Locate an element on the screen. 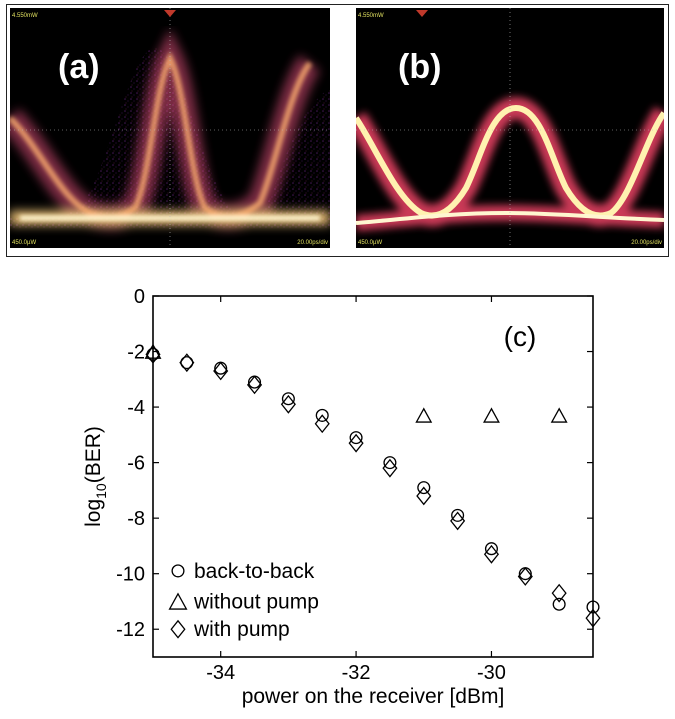 The width and height of the screenshot is (675, 719). legend-label: without pump is located at coordinates (256, 601).